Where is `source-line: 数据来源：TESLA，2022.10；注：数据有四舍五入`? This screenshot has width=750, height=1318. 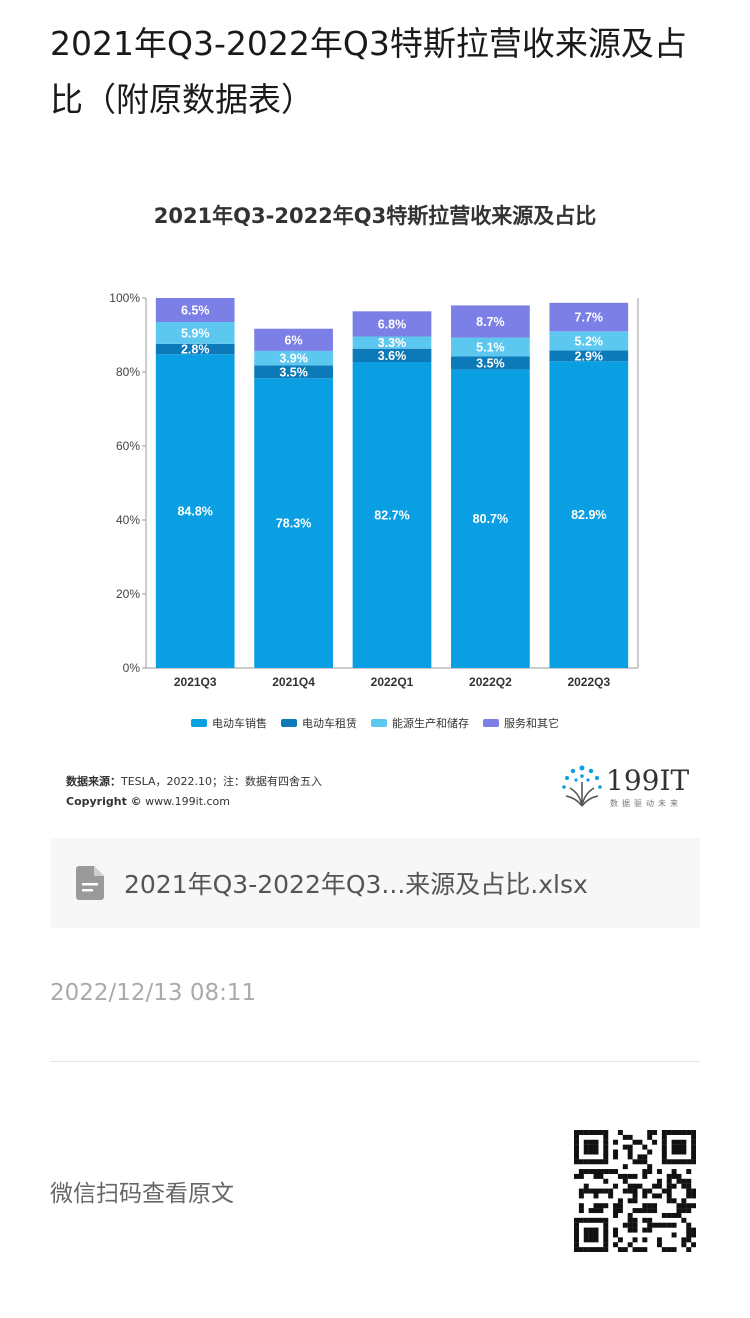 source-line: 数据来源：TESLA，2022.10；注：数据有四舍五入 is located at coordinates (194, 782).